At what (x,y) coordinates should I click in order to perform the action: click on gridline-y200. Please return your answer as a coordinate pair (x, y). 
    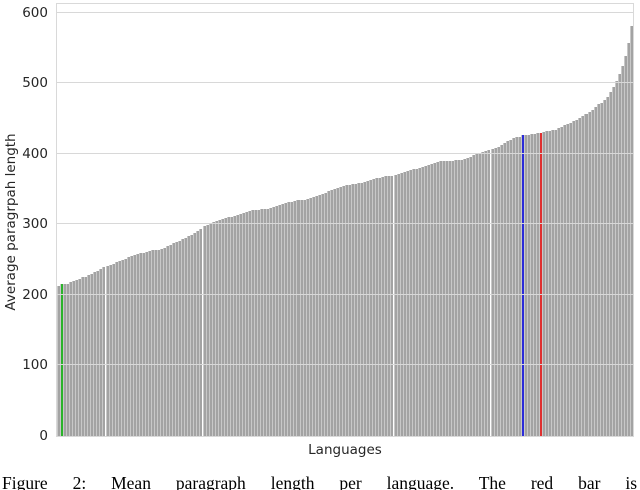
    Looking at the image, I should click on (345, 294).